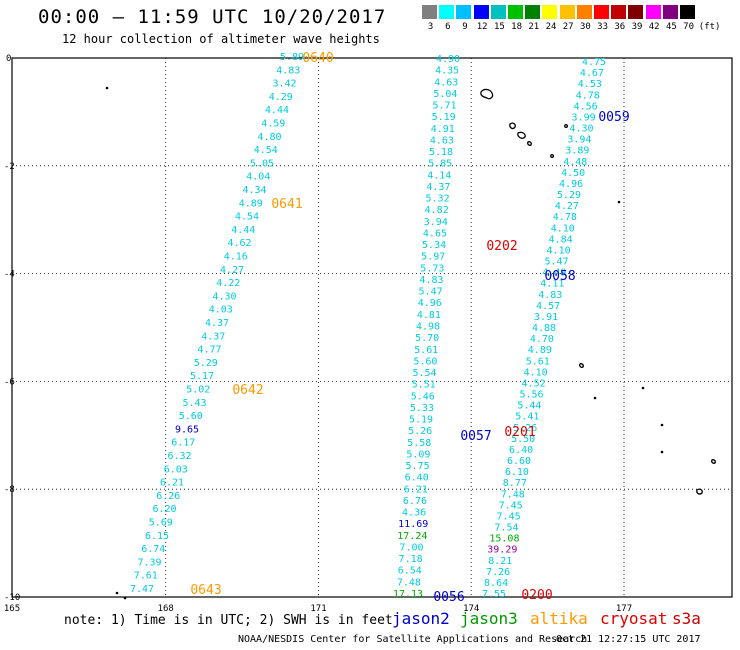 The height and width of the screenshot is (650, 740). Describe the element at coordinates (12, 598) in the screenshot. I see `y-tick-label: -10` at that location.